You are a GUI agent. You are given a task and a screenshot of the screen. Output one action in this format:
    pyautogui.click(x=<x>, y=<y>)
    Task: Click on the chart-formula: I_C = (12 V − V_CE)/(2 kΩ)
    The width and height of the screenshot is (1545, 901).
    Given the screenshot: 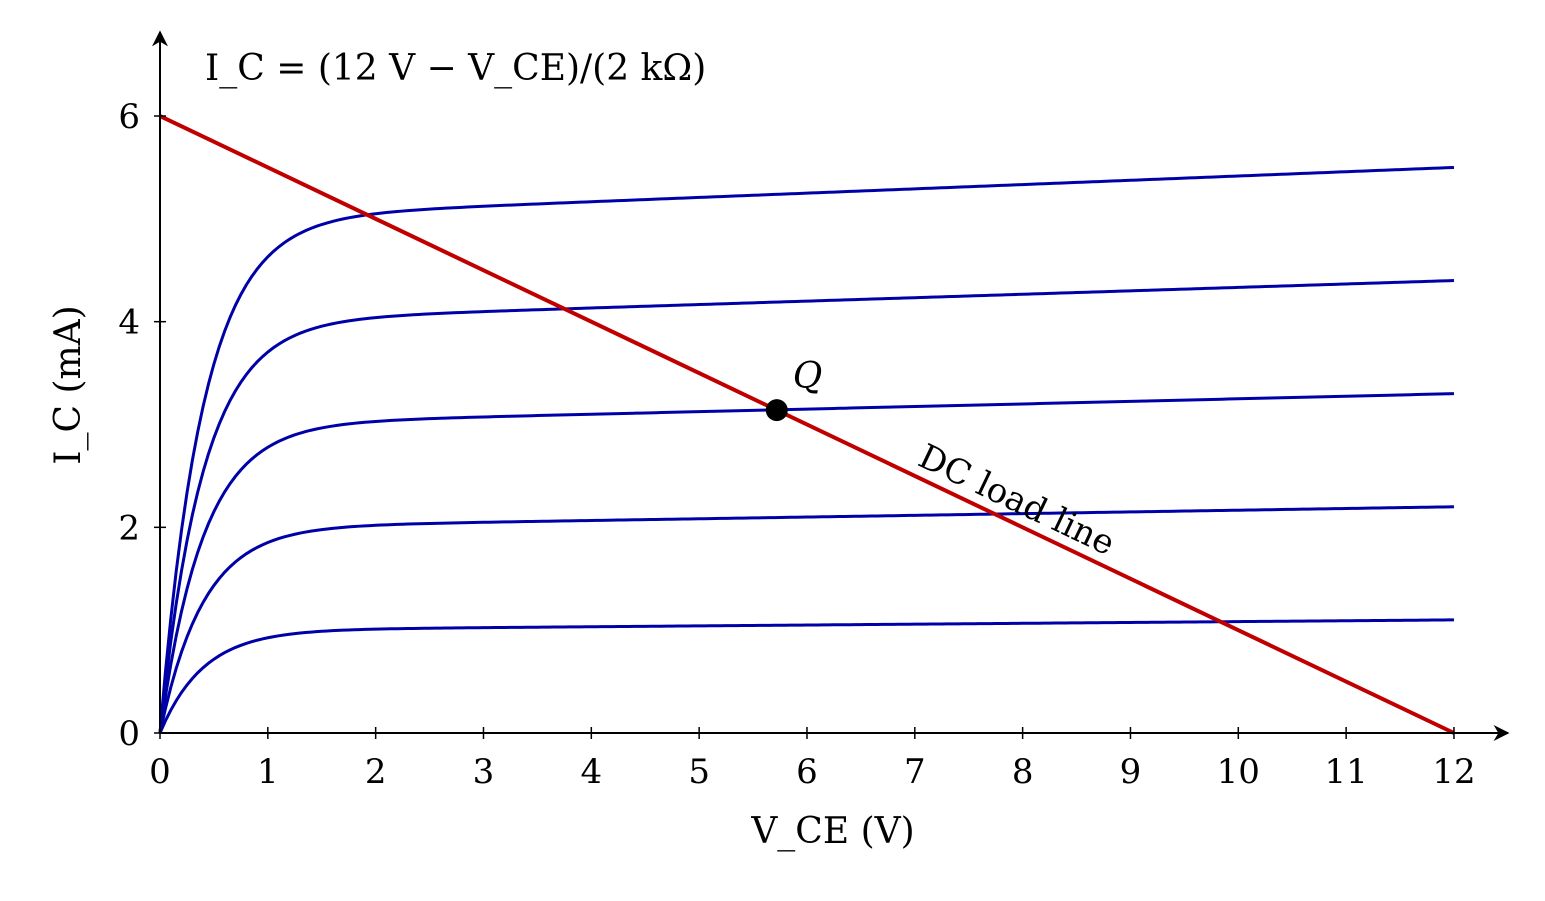 What is the action you would take?
    pyautogui.click(x=455, y=68)
    